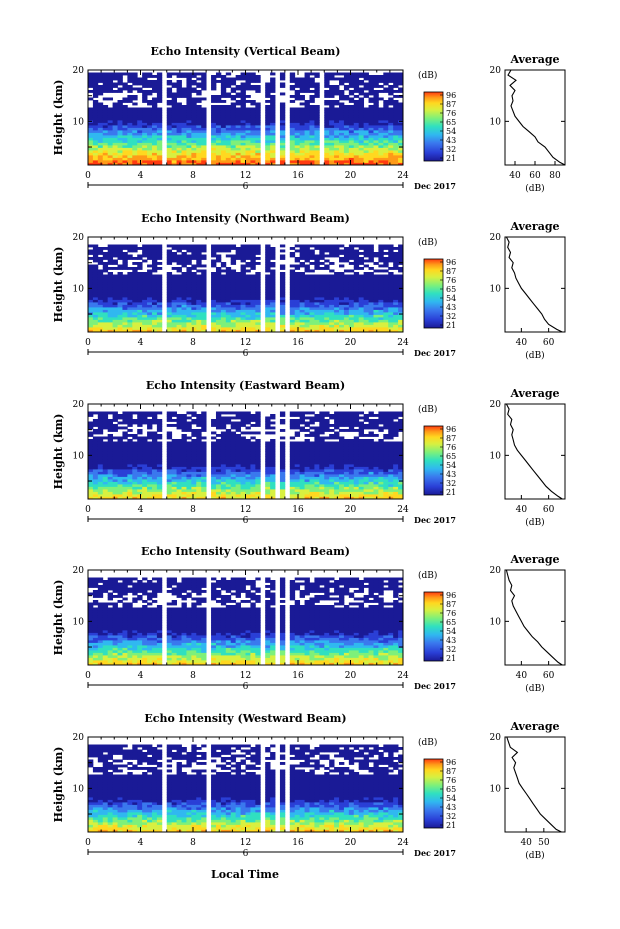  Describe the element at coordinates (515, 176) in the screenshot. I see `avg-x-tick-label: 40` at that location.